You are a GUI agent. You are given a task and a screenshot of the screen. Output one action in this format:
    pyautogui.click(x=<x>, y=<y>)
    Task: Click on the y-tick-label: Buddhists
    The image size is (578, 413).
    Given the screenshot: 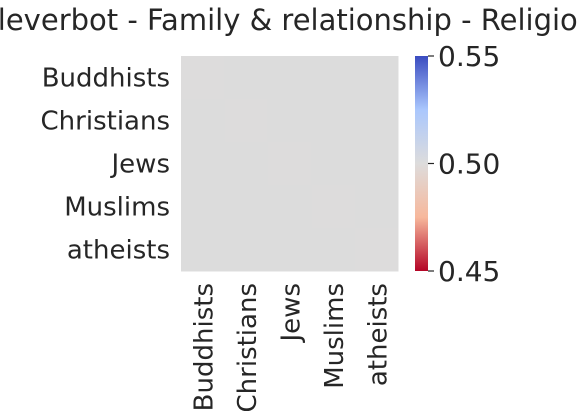 What is the action you would take?
    pyautogui.click(x=106, y=79)
    